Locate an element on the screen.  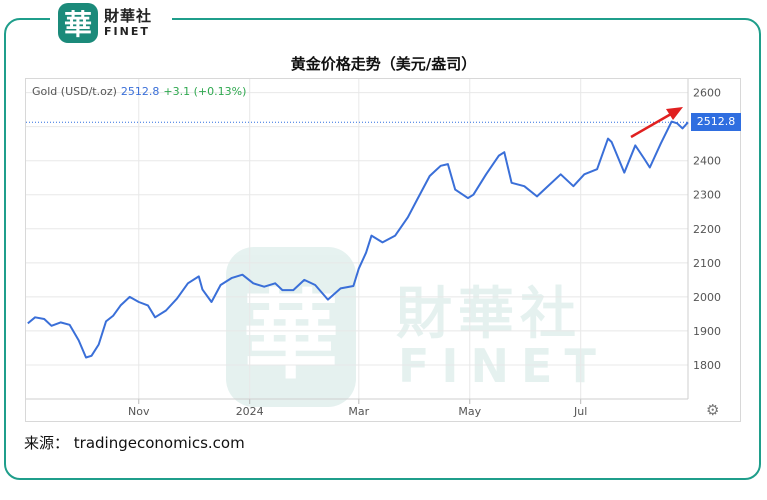
x-tick-label: Nov is located at coordinates (139, 411).